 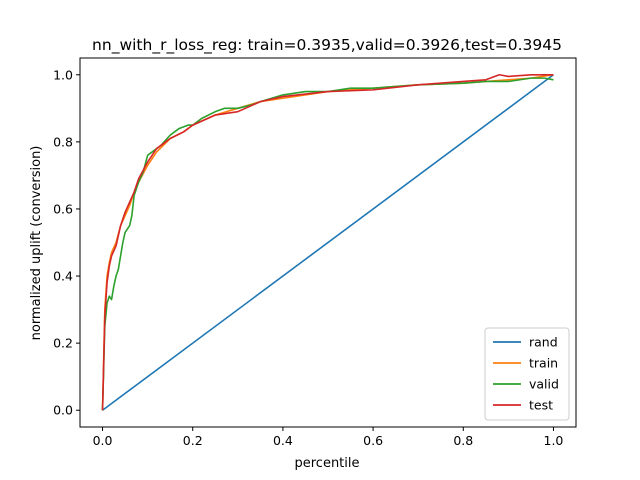 What do you see at coordinates (543, 363) in the screenshot?
I see `legend-label-train: train` at bounding box center [543, 363].